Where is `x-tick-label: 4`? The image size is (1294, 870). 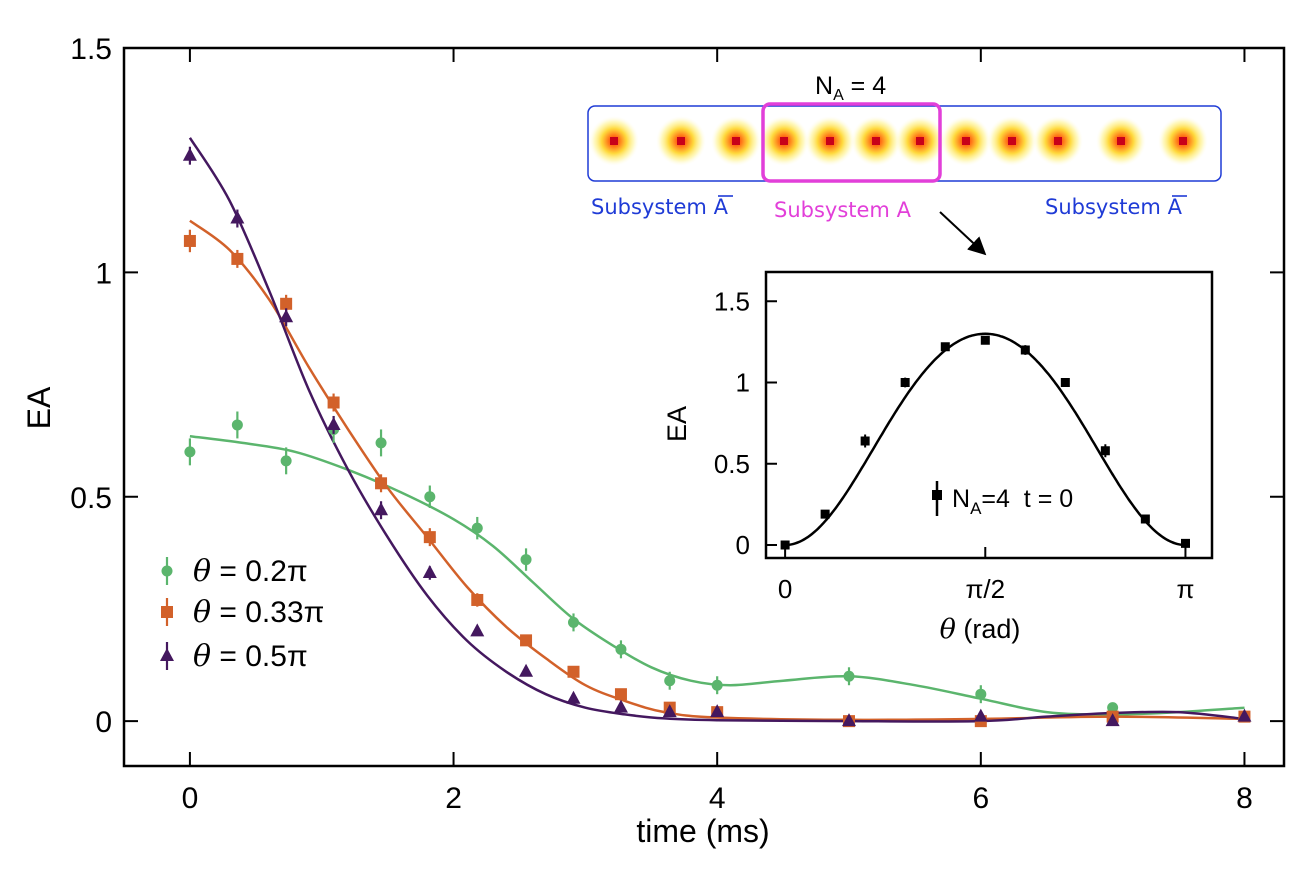
x-tick-label: 4 is located at coordinates (717, 798).